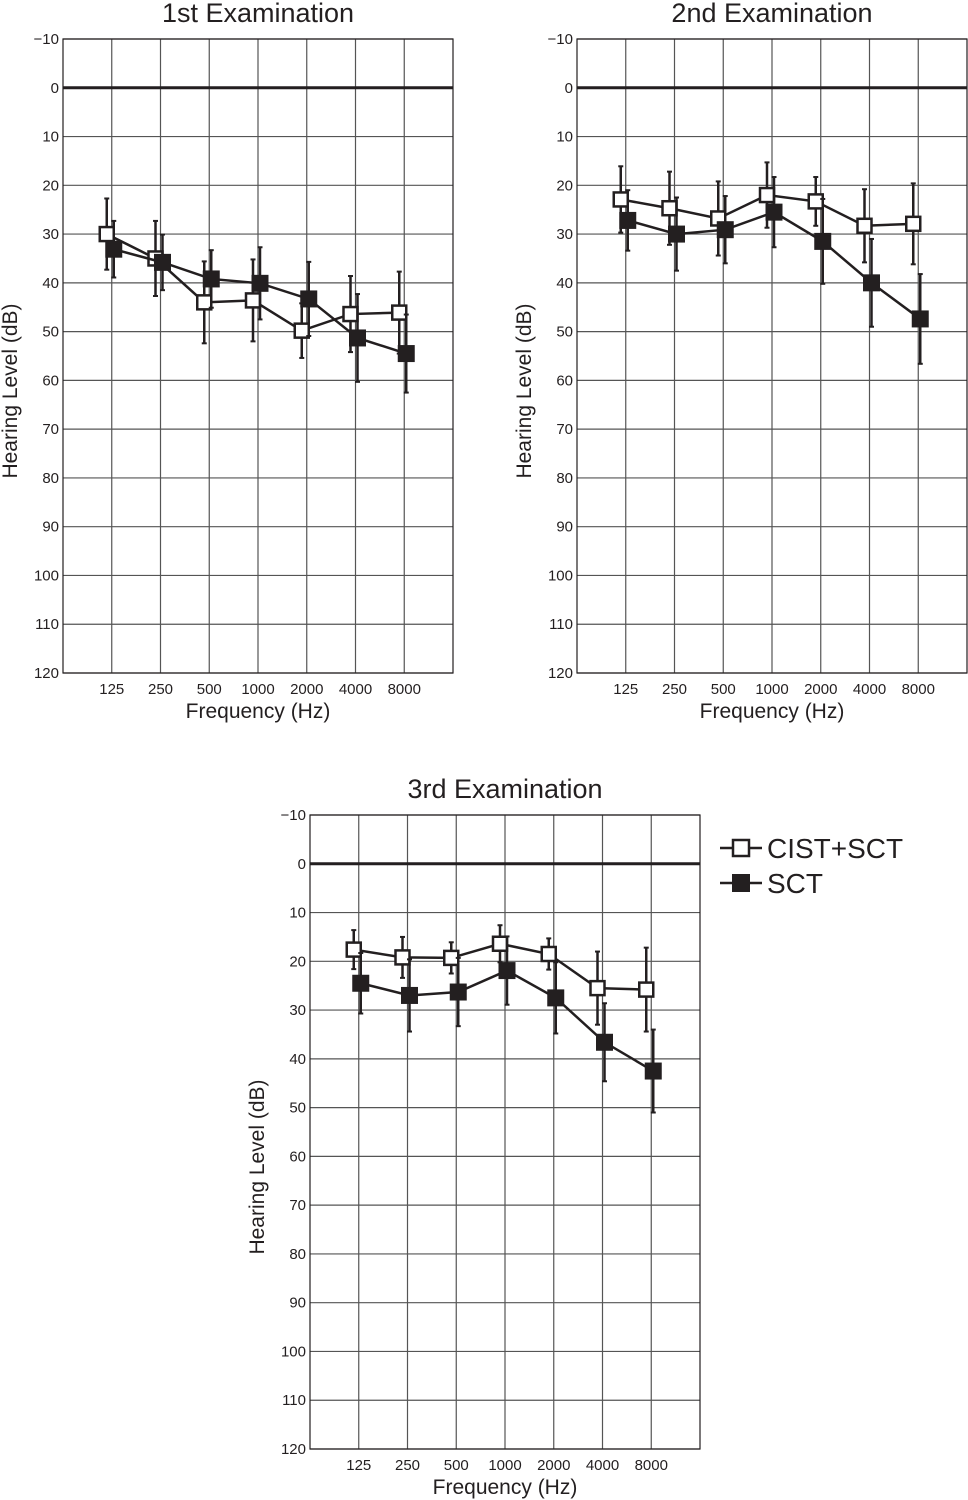  I want to click on y-tick-label: 110, so click(294, 1400).